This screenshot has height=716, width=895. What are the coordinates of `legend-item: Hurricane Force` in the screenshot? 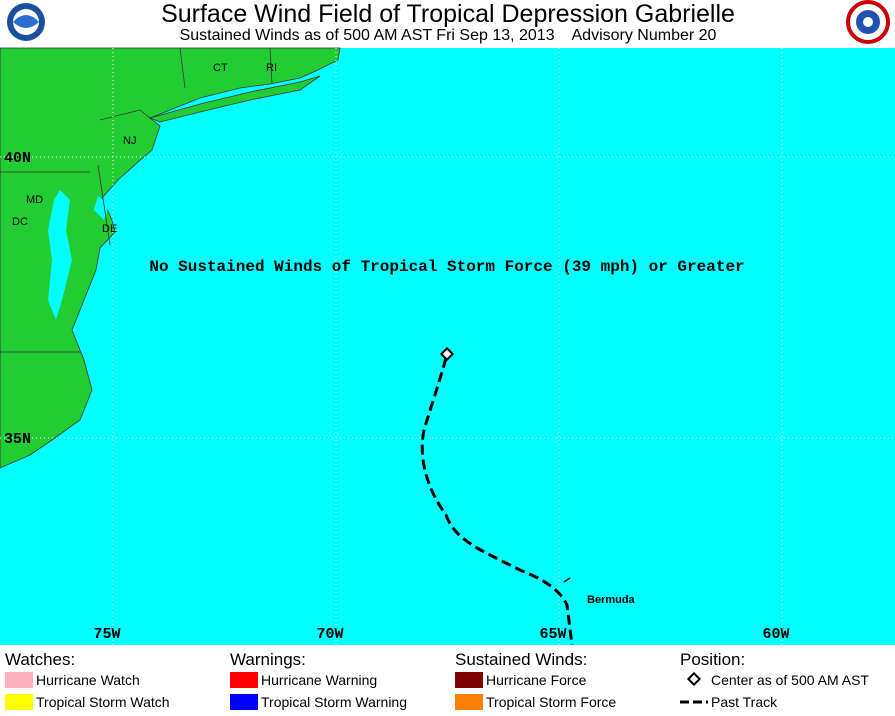 It's located at (536, 680).